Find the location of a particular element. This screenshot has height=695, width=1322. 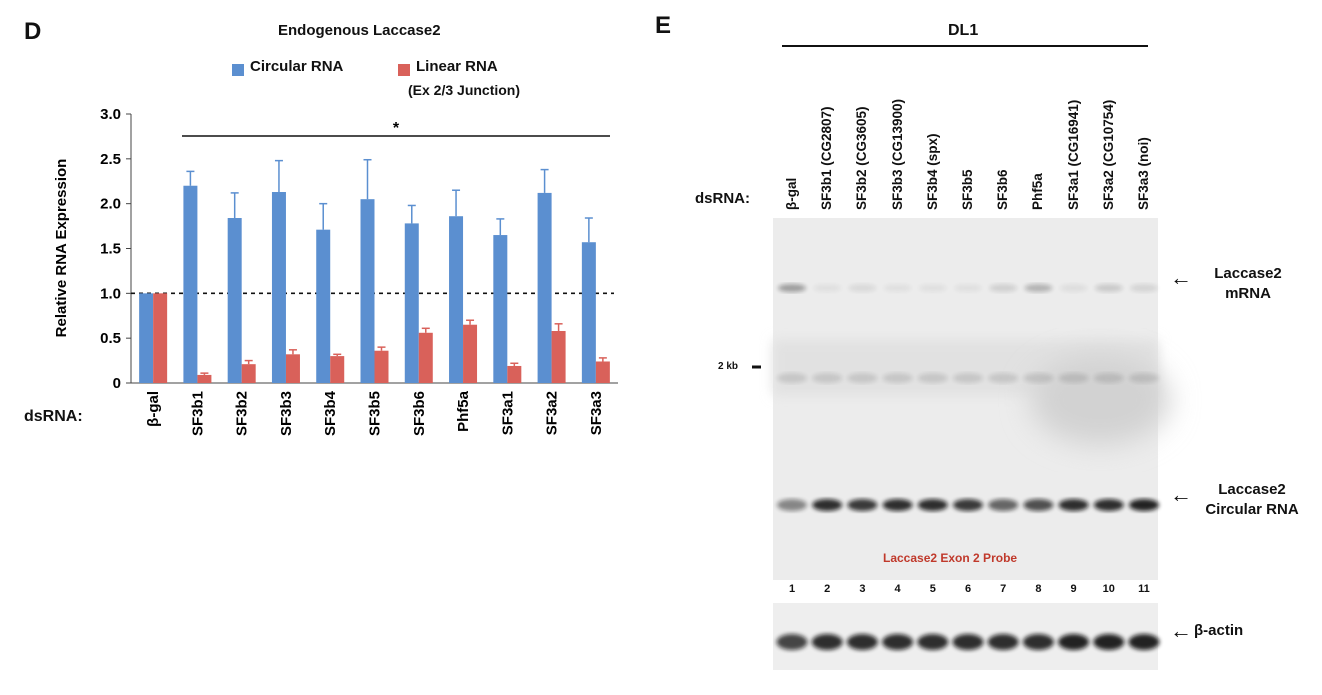

x-tick-label: Phf5a is located at coordinates (463, 411).